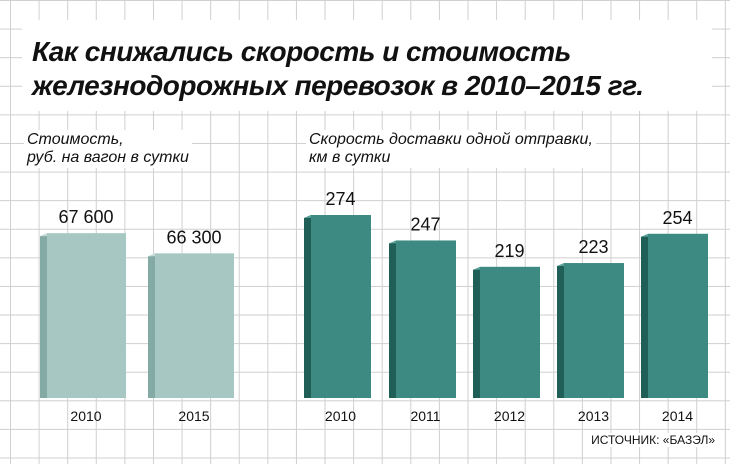 The image size is (730, 464). What do you see at coordinates (341, 306) in the screenshot?
I see `speed-bar-2010` at bounding box center [341, 306].